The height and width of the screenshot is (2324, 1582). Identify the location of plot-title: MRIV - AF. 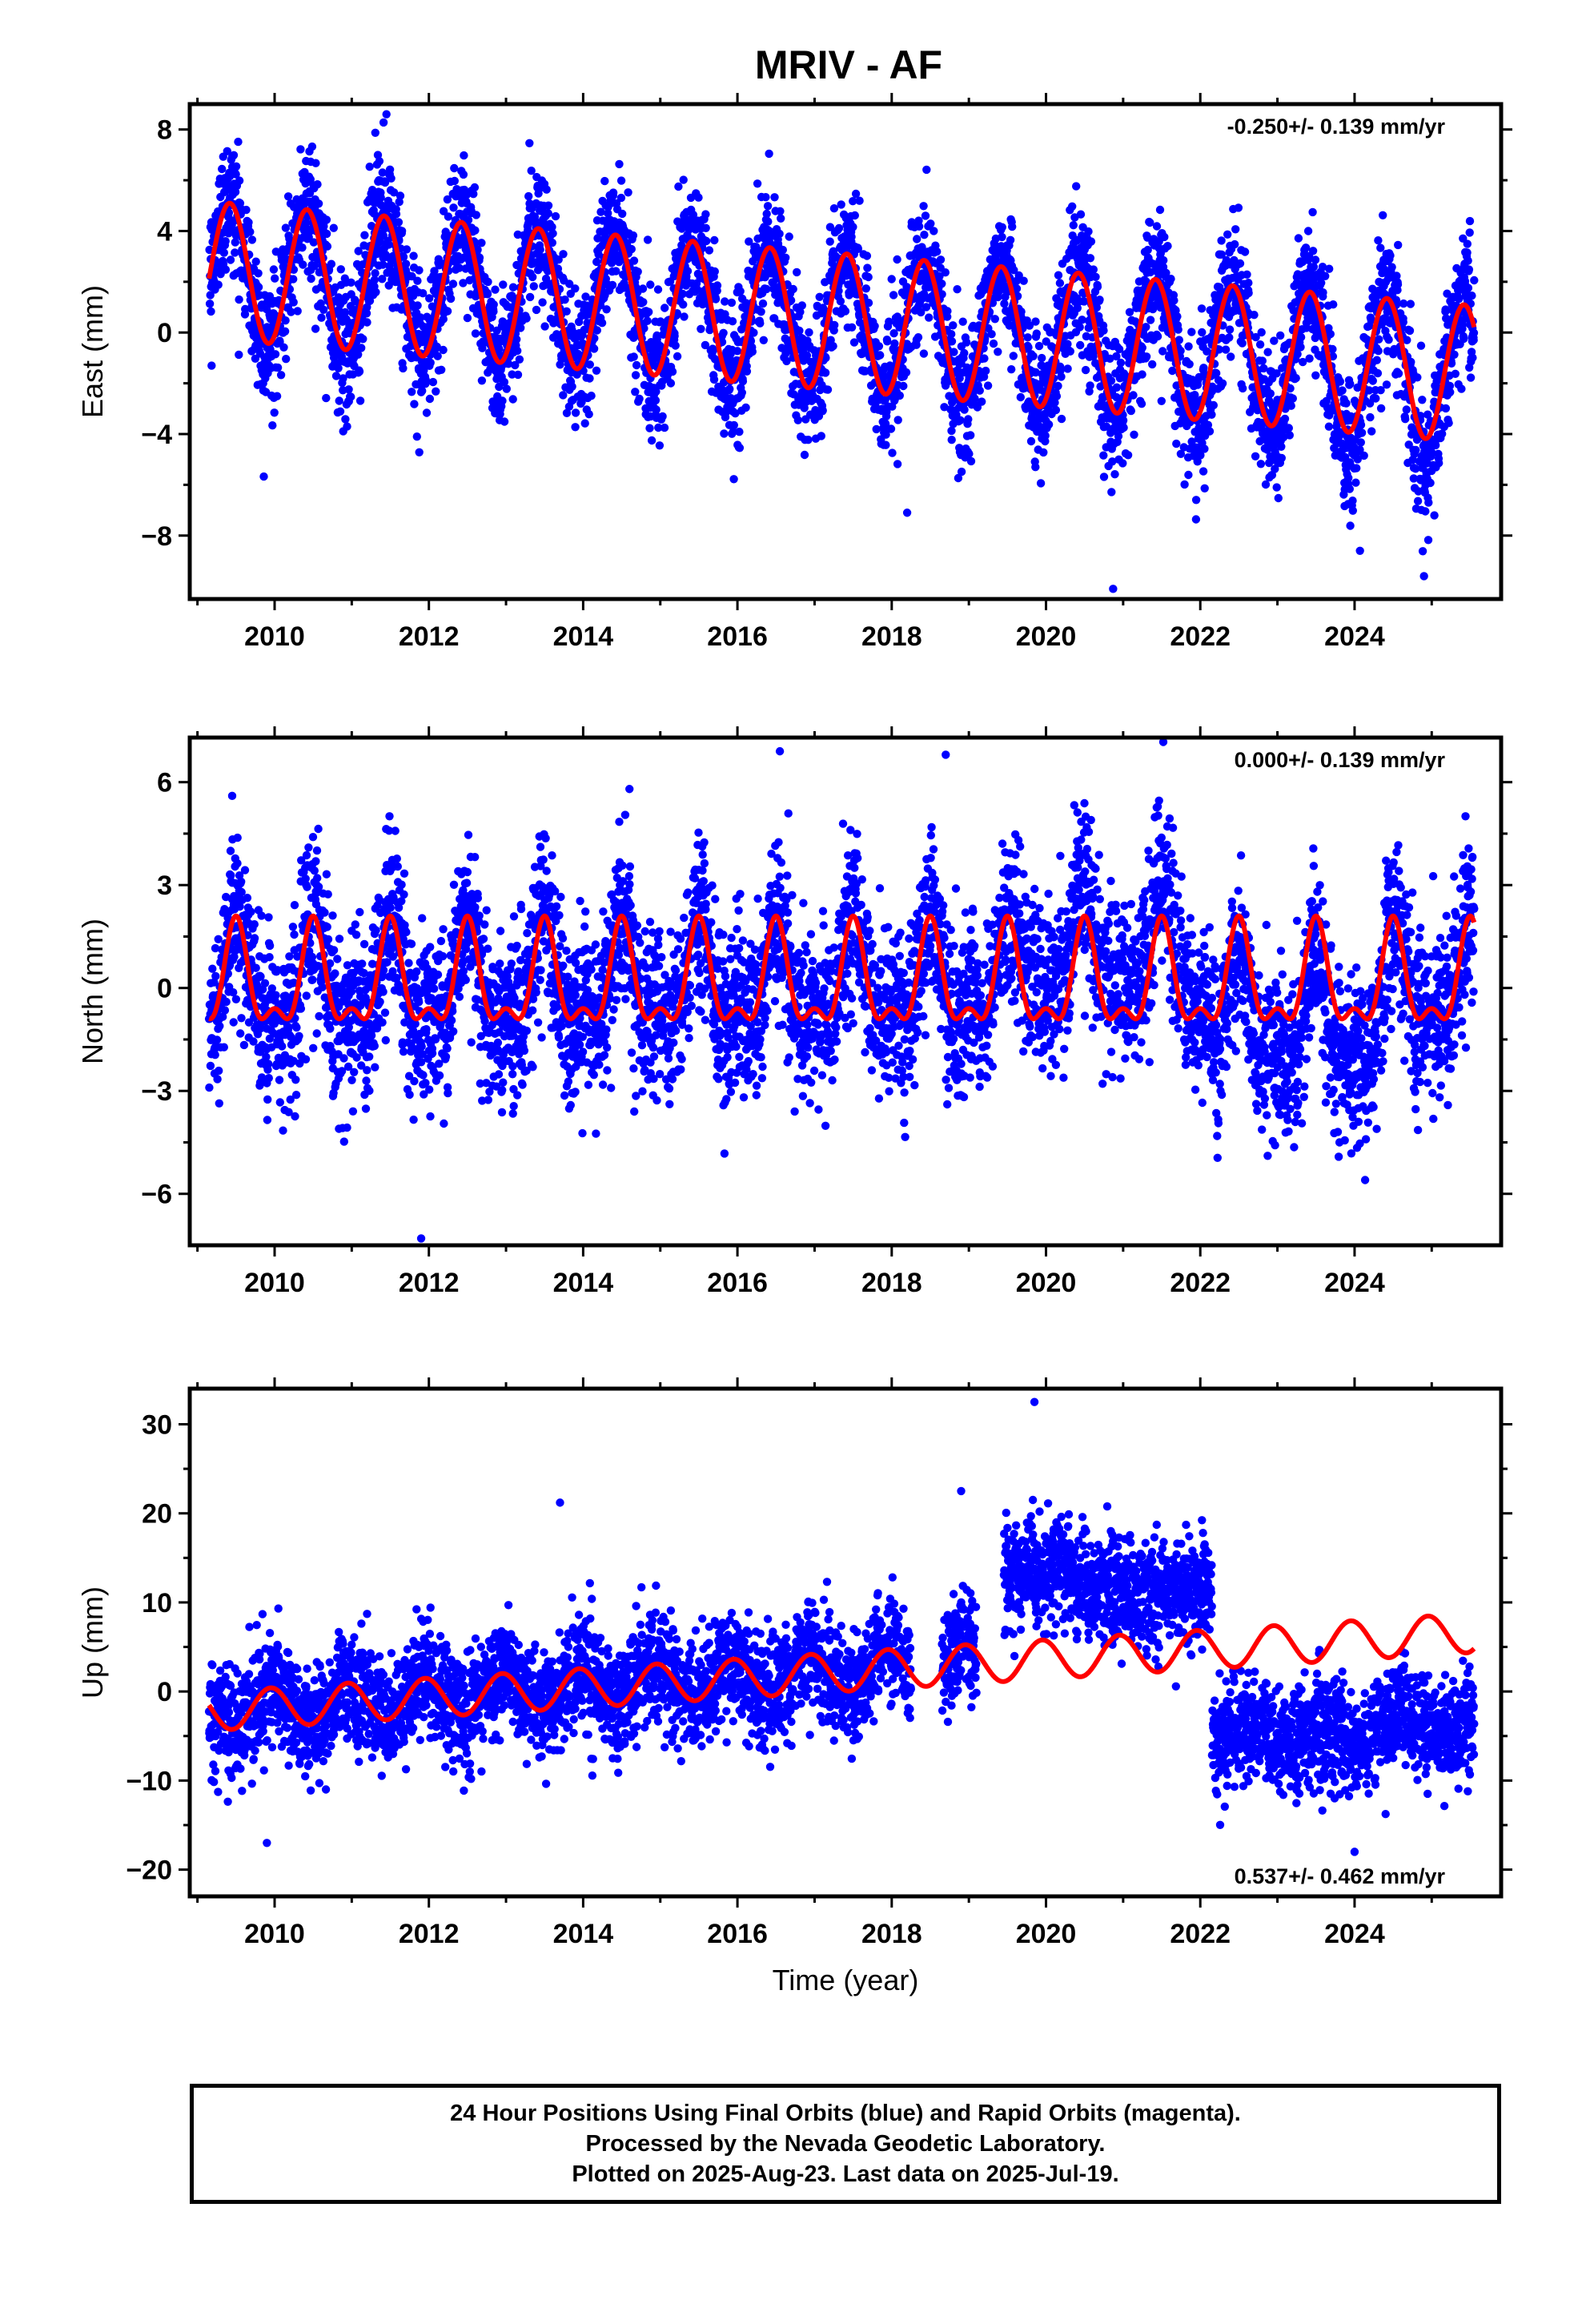
(848, 64).